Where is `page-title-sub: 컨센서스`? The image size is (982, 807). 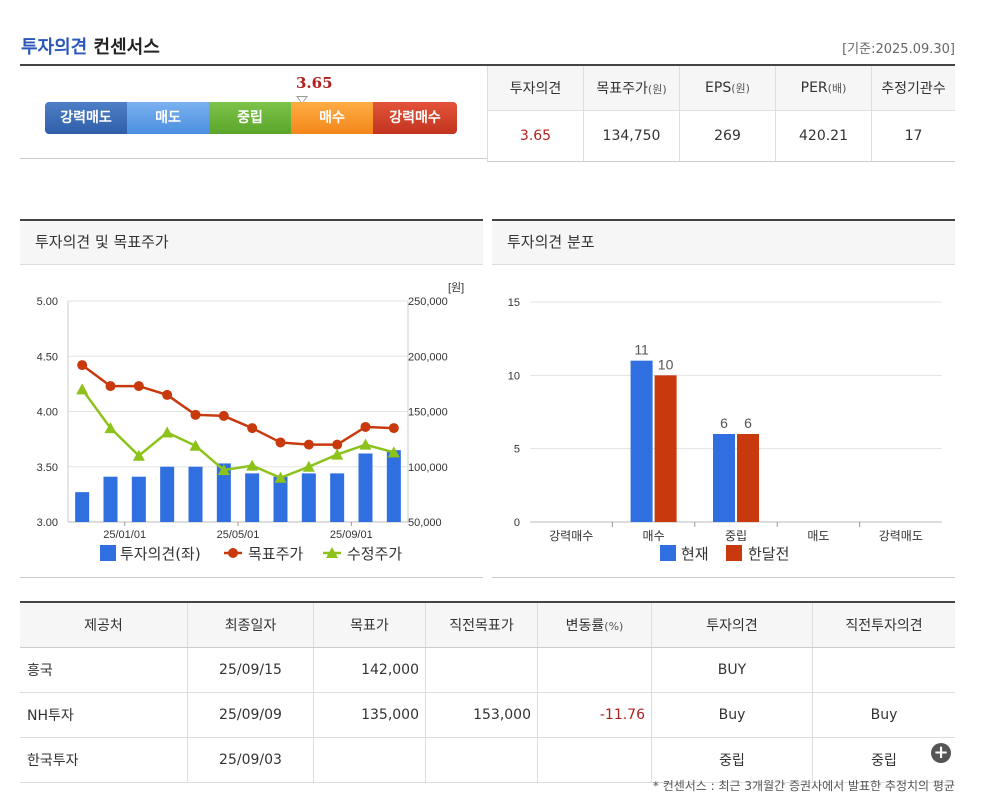
page-title-sub: 컨센서스 is located at coordinates (126, 47).